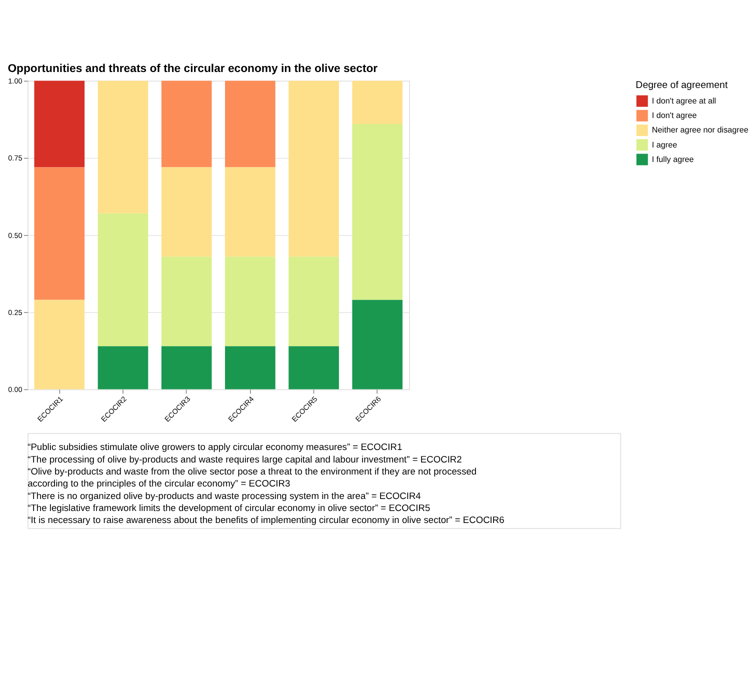 The height and width of the screenshot is (682, 755). Describe the element at coordinates (224, 495) in the screenshot. I see `text: “There is no organized olive by-products and waste processing system in the area” = ECOCIR4` at that location.